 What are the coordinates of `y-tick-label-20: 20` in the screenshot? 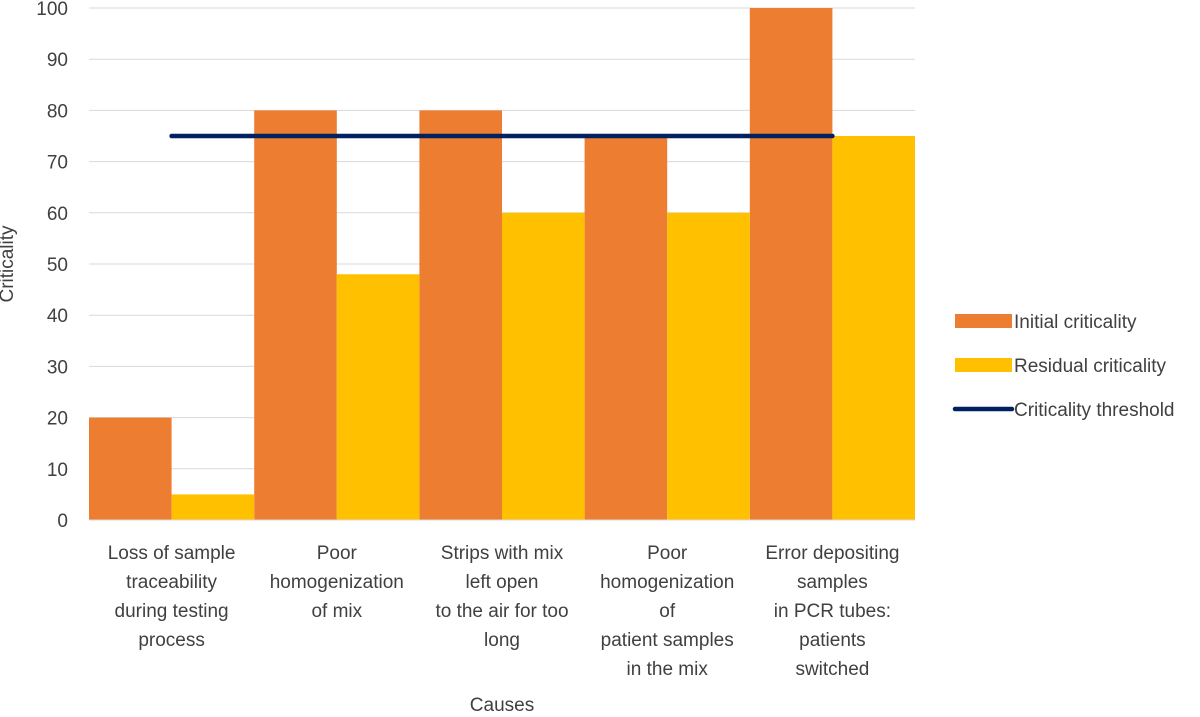 It's located at (57, 419).